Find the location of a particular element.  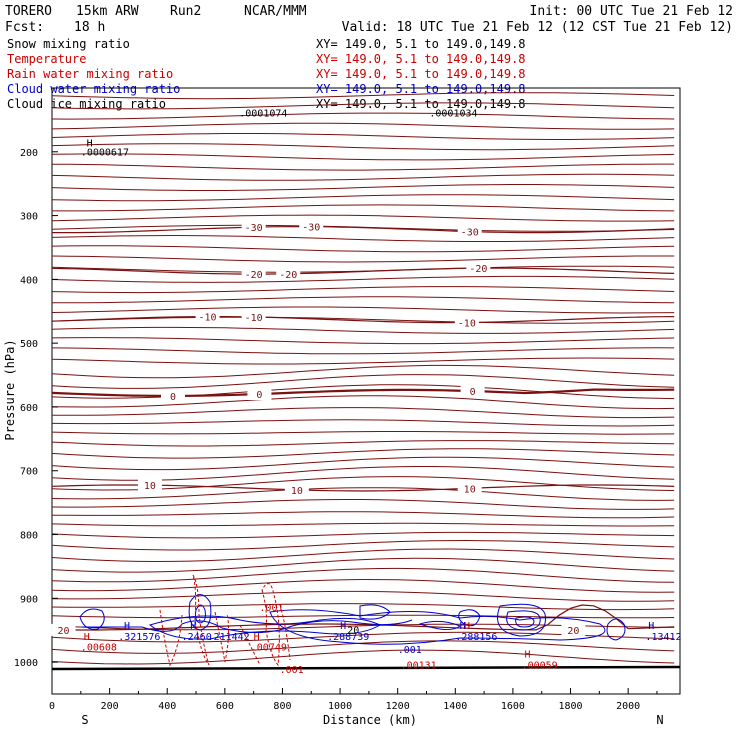

annotation-label: .00749 is located at coordinates (269, 648).